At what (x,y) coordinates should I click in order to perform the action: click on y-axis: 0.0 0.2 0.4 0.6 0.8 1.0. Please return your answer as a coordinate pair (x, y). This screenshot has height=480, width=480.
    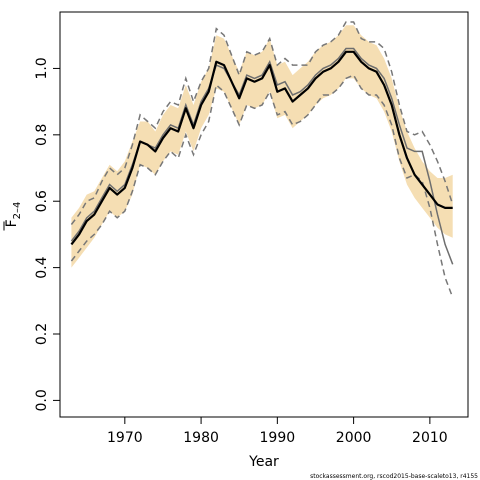
    Looking at the image, I should click on (47, 234).